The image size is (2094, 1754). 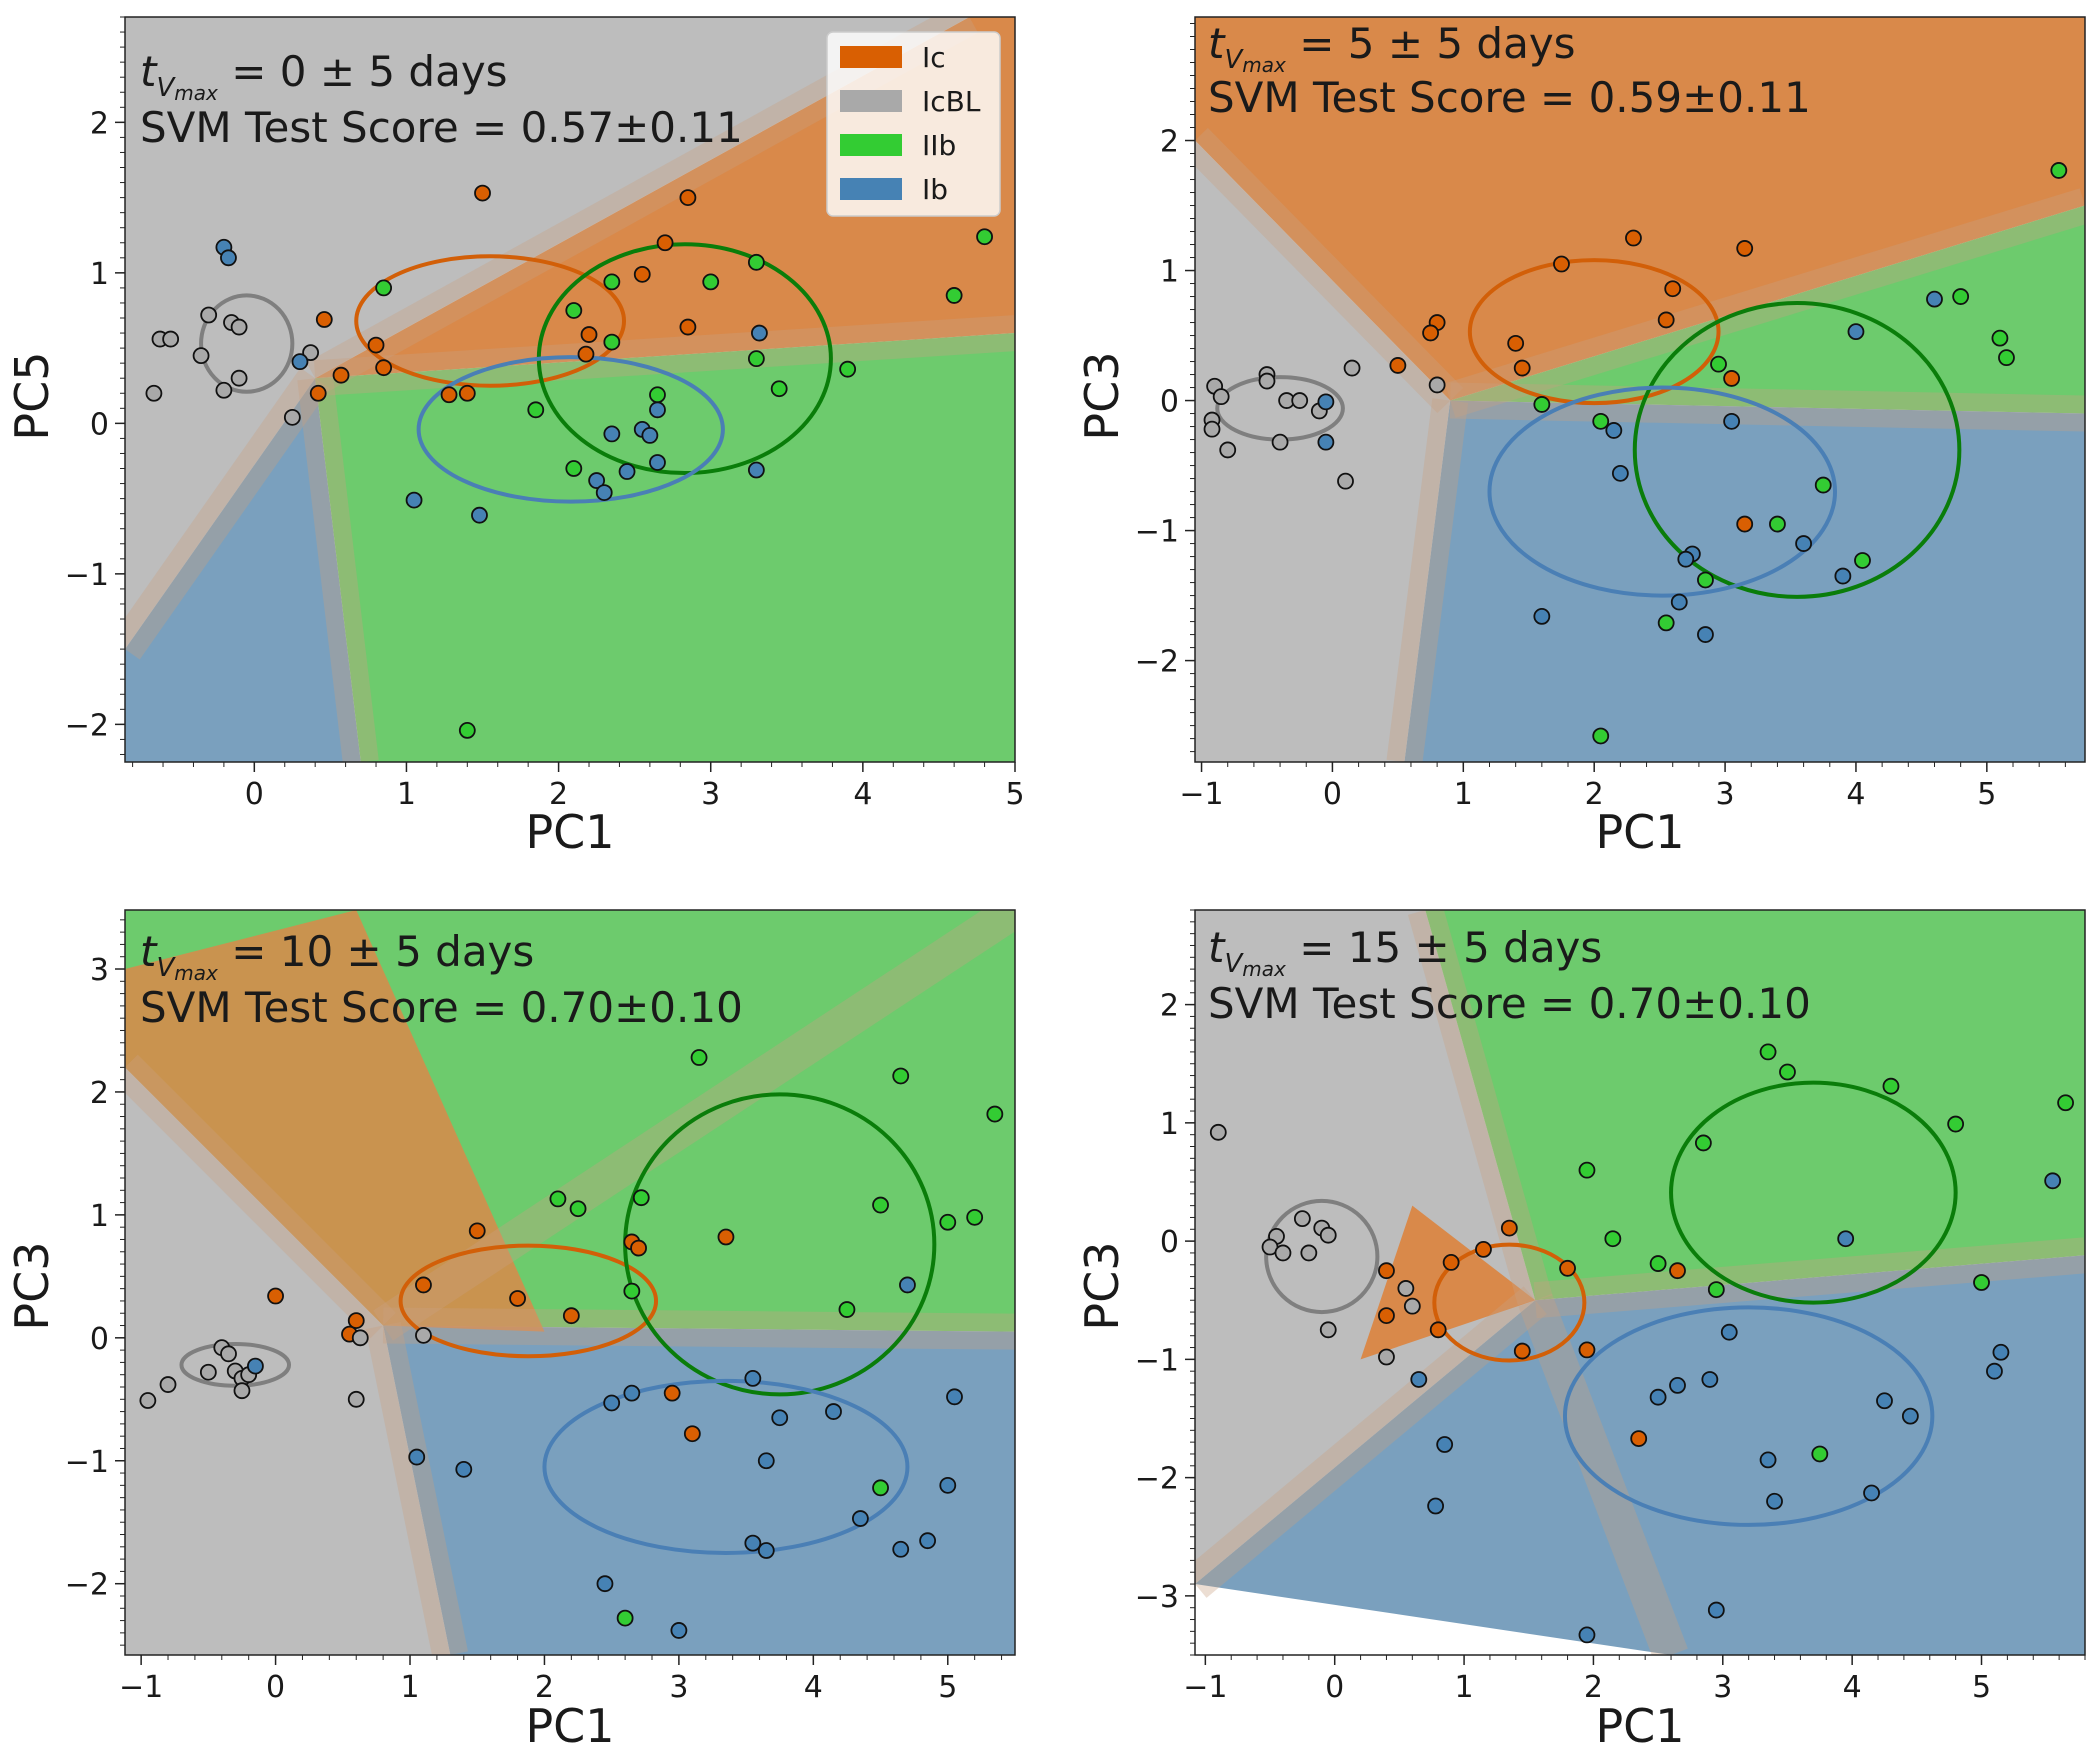 What do you see at coordinates (1639, 1726) in the screenshot?
I see `panel-4-xlabel: PC1` at bounding box center [1639, 1726].